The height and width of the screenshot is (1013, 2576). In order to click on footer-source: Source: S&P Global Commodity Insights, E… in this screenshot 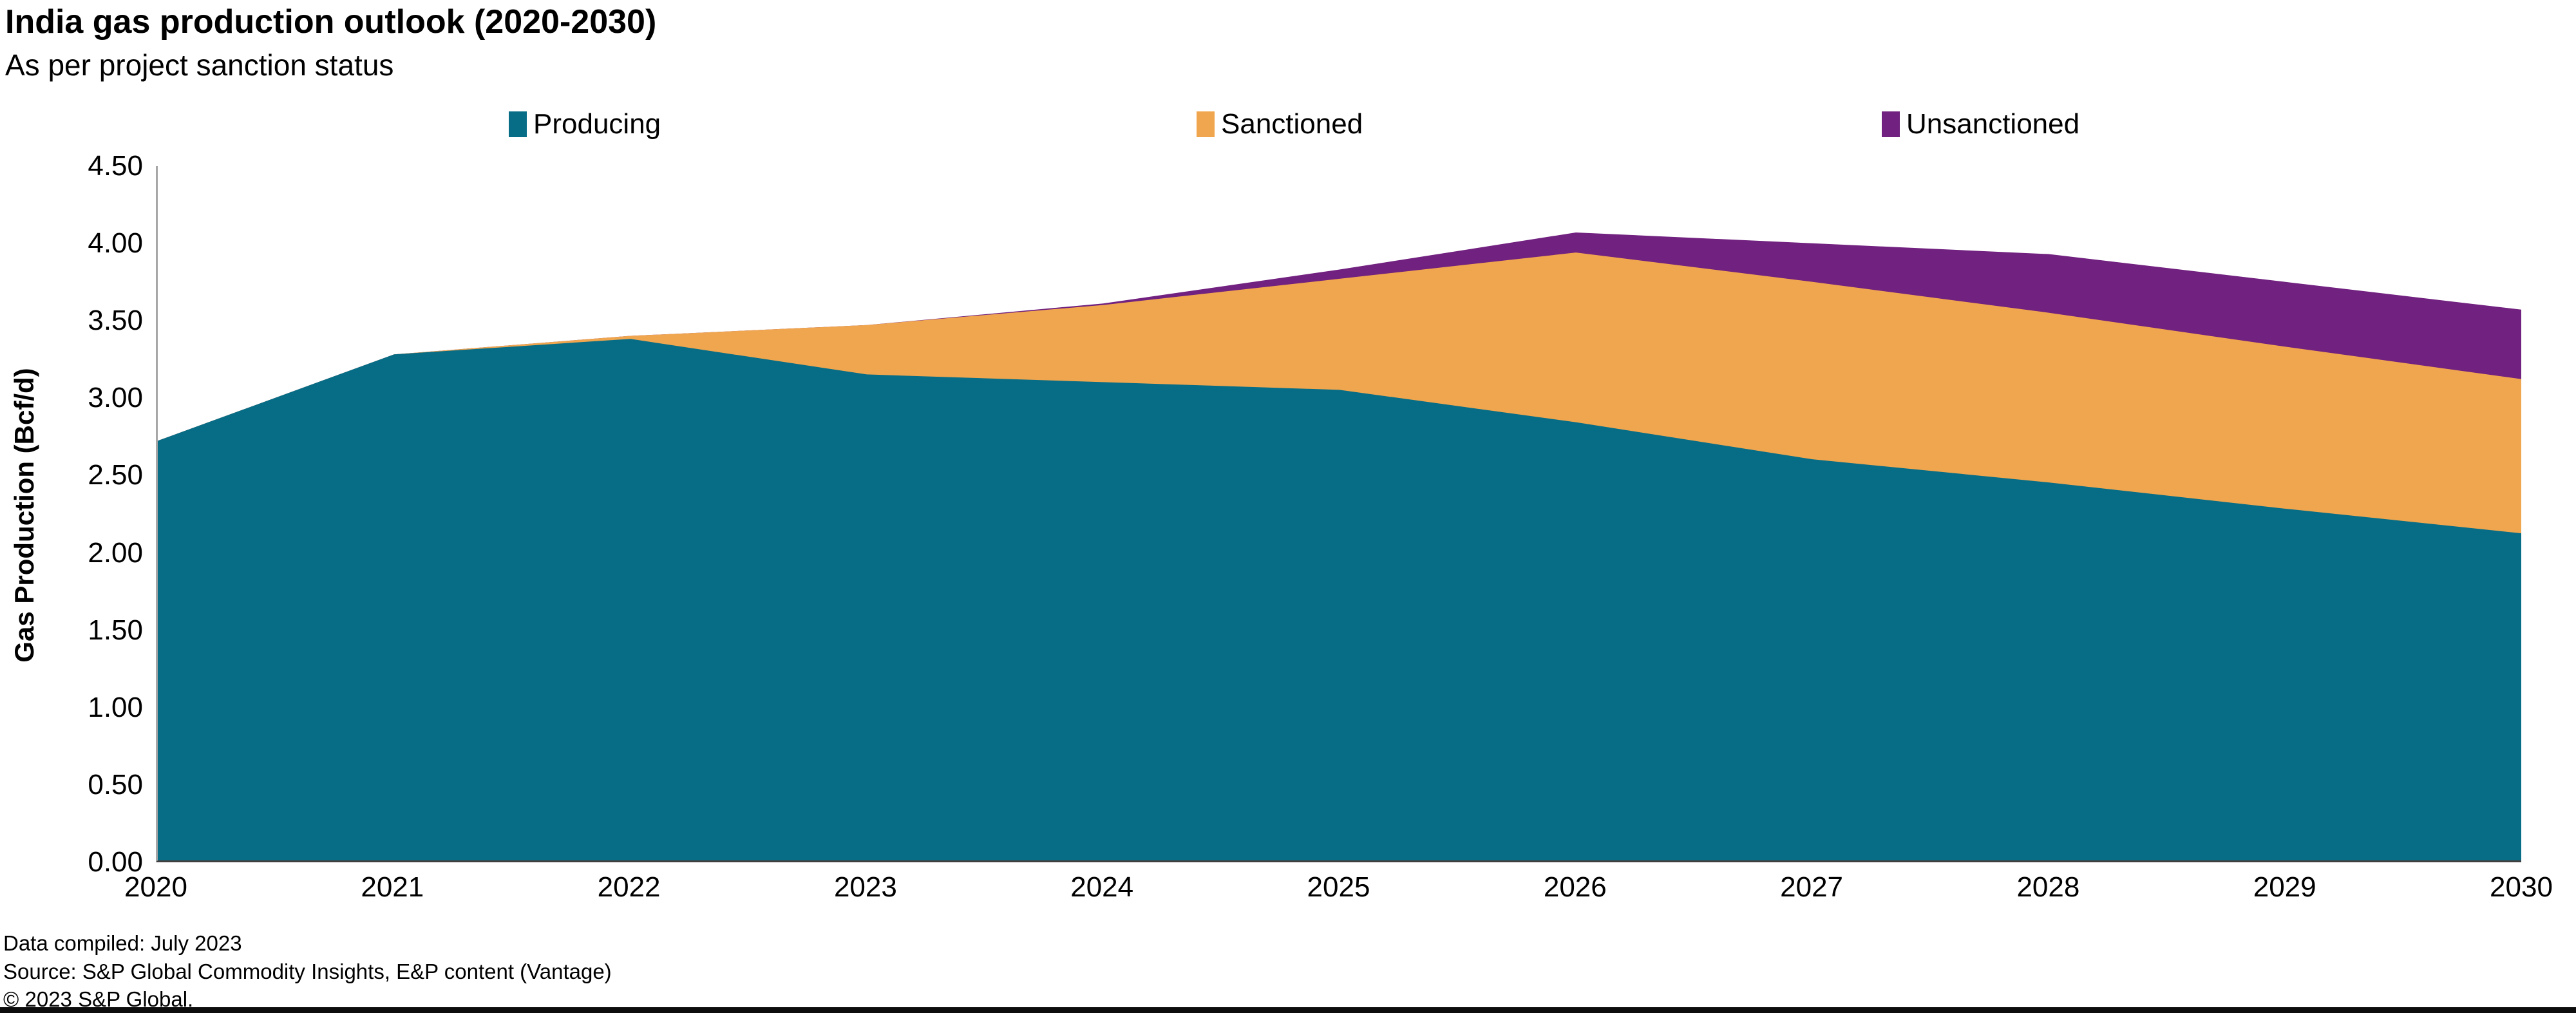, I will do `click(307, 971)`.